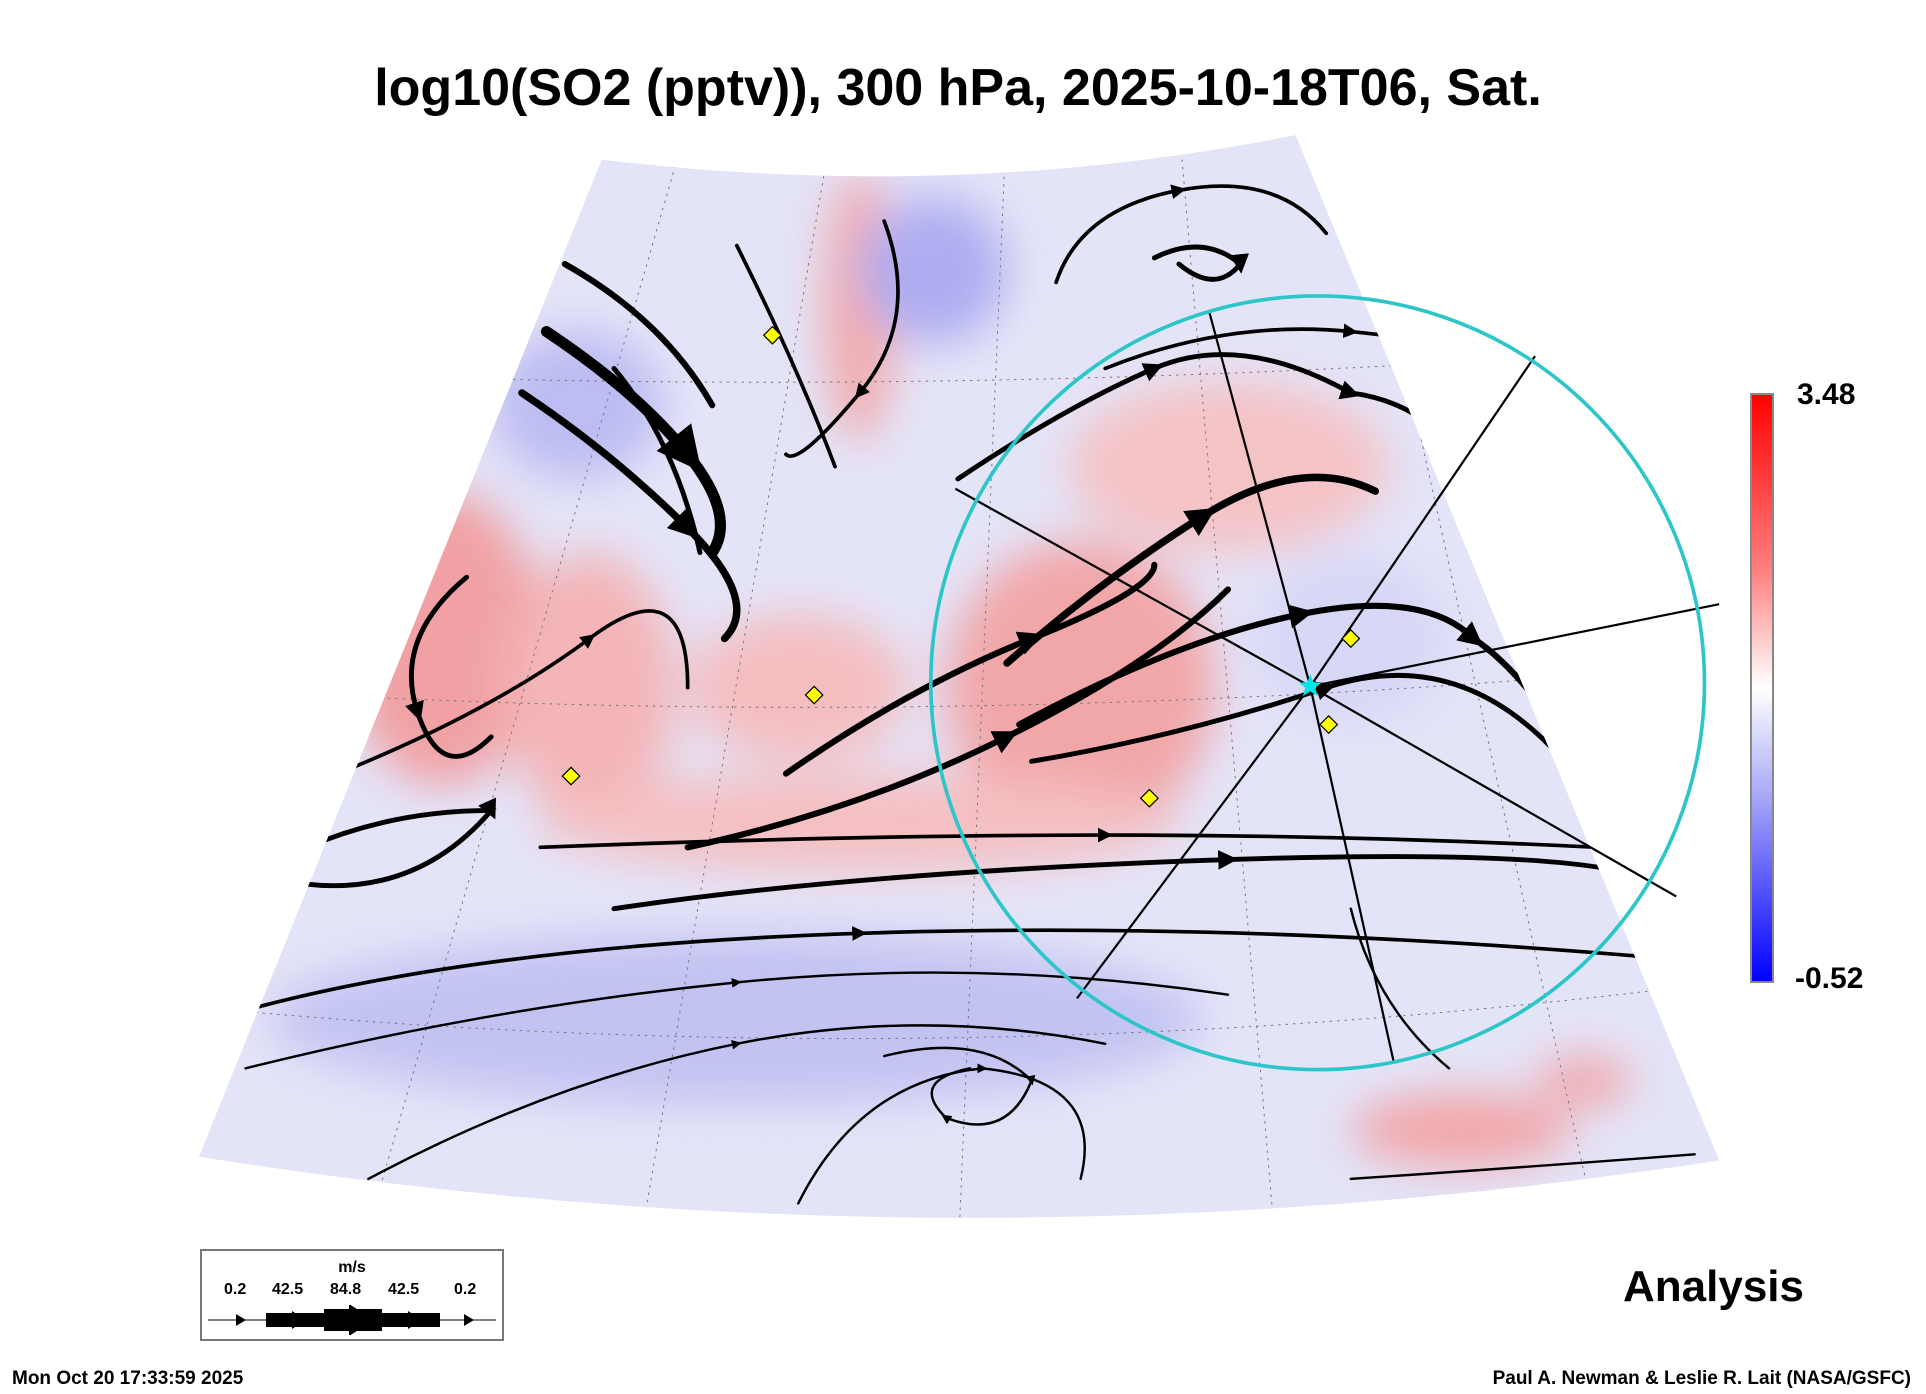 This screenshot has width=1926, height=1394. I want to click on legend-unit: m/s, so click(352, 1267).